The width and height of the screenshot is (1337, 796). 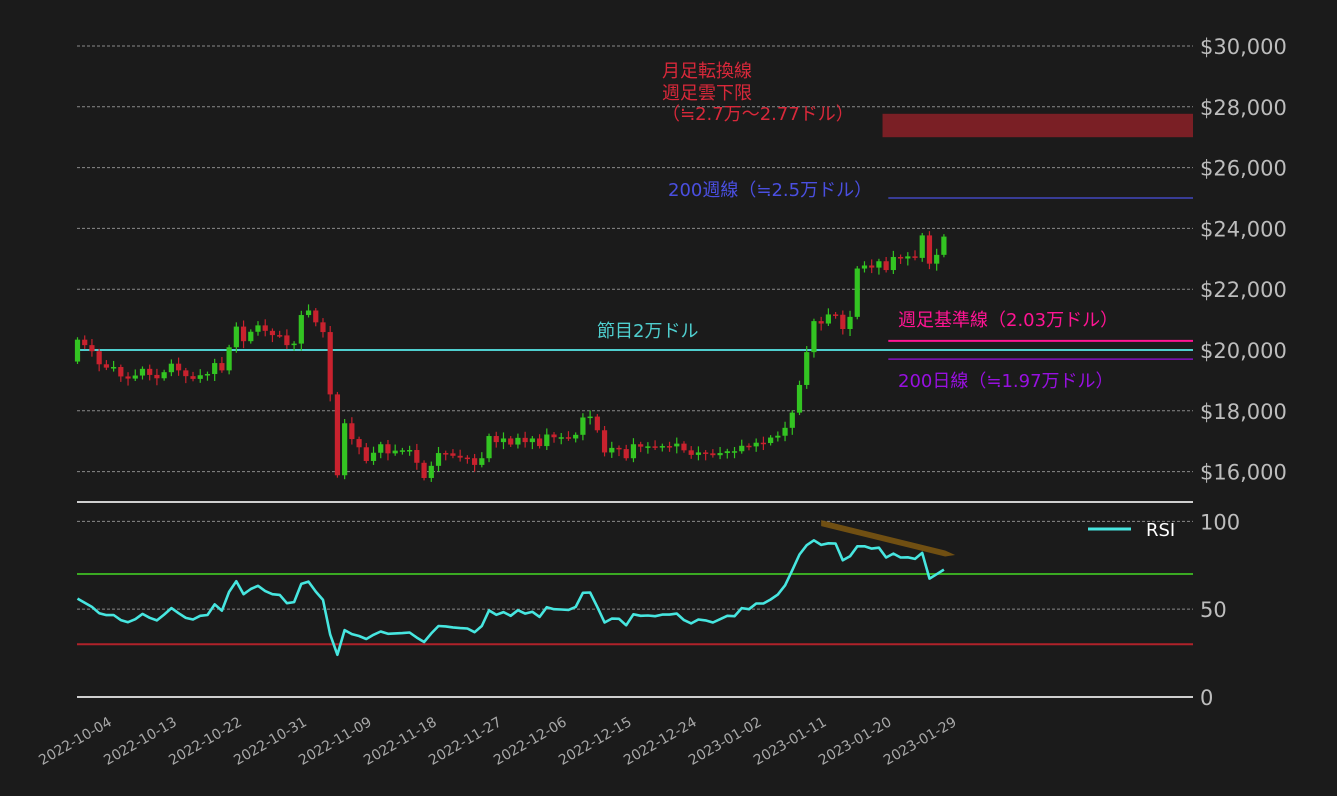 I want to click on price-tick-label: $18,000, so click(x=1243, y=412).